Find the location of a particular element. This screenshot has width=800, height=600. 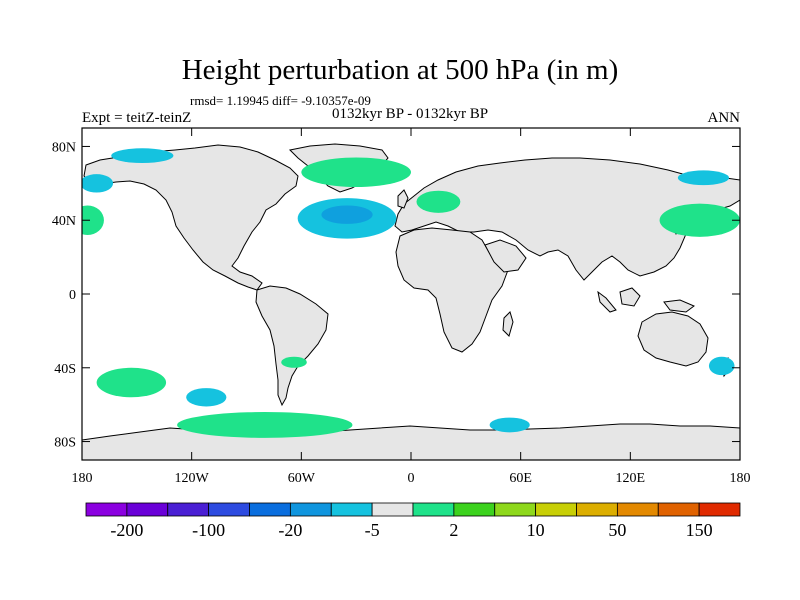

colorbar-label: 50 is located at coordinates (617, 530).